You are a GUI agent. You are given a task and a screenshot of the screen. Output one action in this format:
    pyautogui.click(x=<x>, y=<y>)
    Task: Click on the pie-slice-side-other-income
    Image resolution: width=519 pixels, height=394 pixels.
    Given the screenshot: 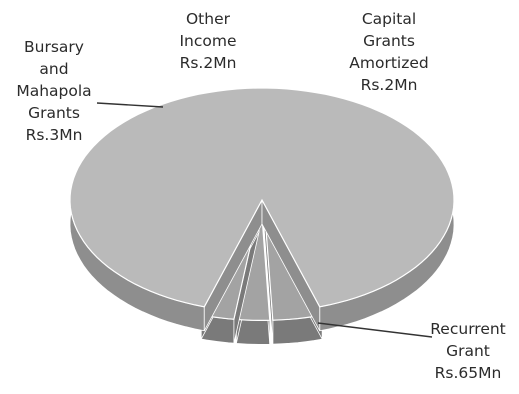 What is the action you would take?
    pyautogui.click(x=253, y=331)
    